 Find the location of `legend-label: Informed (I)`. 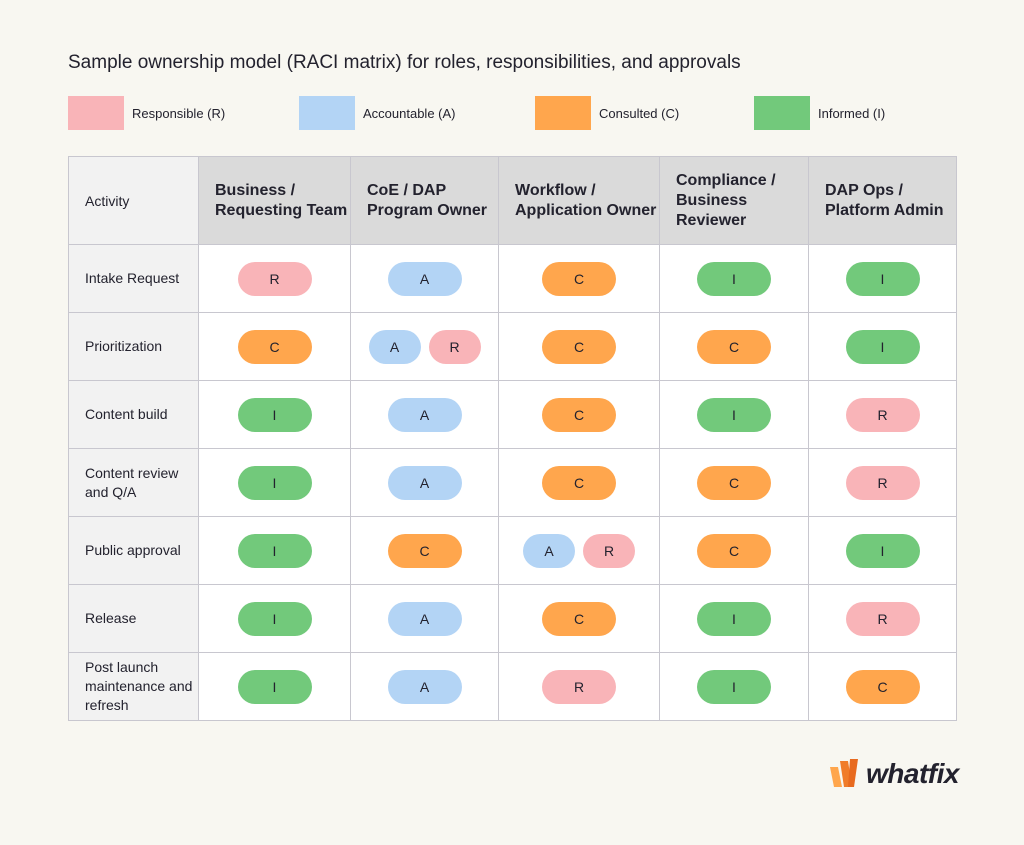

legend-label: Informed (I) is located at coordinates (852, 113).